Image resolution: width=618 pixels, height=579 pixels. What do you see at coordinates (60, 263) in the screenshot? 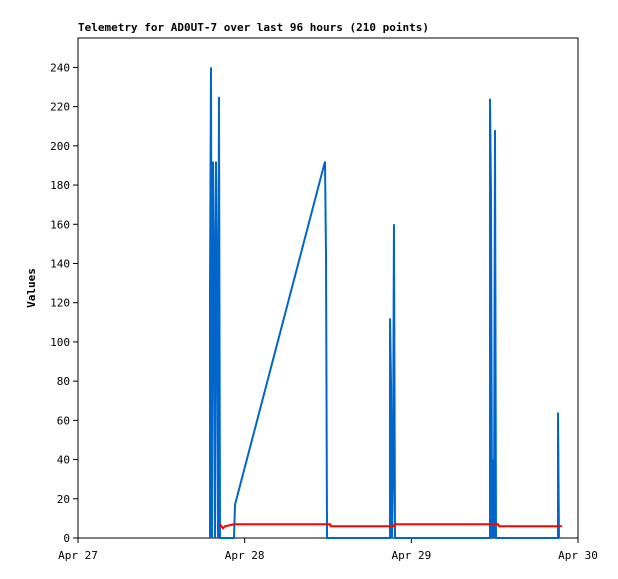
I see `y-tick-label: 140` at bounding box center [60, 263].